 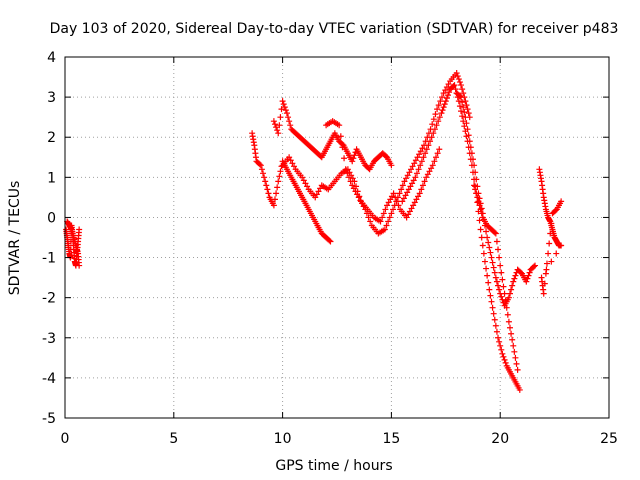 I want to click on y-tick-label: -4, so click(x=49, y=379).